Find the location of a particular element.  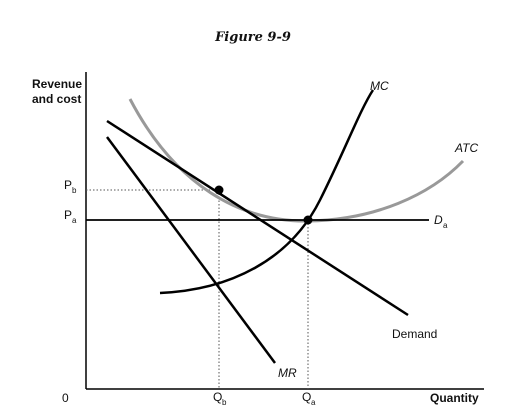

origin-label: 0 is located at coordinates (65, 398).